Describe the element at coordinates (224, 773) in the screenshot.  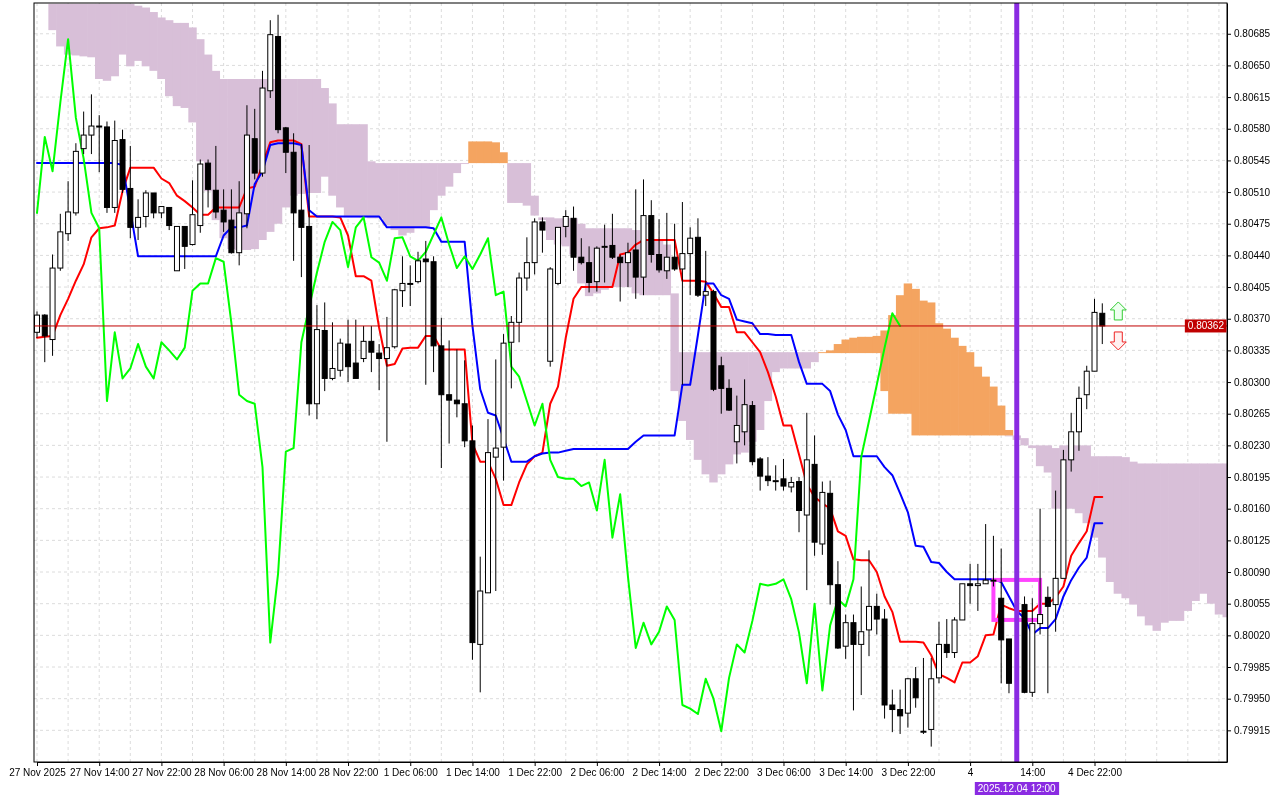
I see `x-tick-label: 28 Nov 06:00` at that location.